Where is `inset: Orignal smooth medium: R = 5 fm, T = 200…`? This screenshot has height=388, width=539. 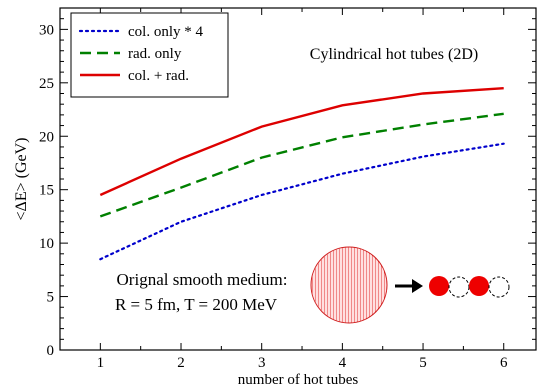
inset: Orignal smooth medium: R = 5 fm, T = 200… is located at coordinates (312, 285).